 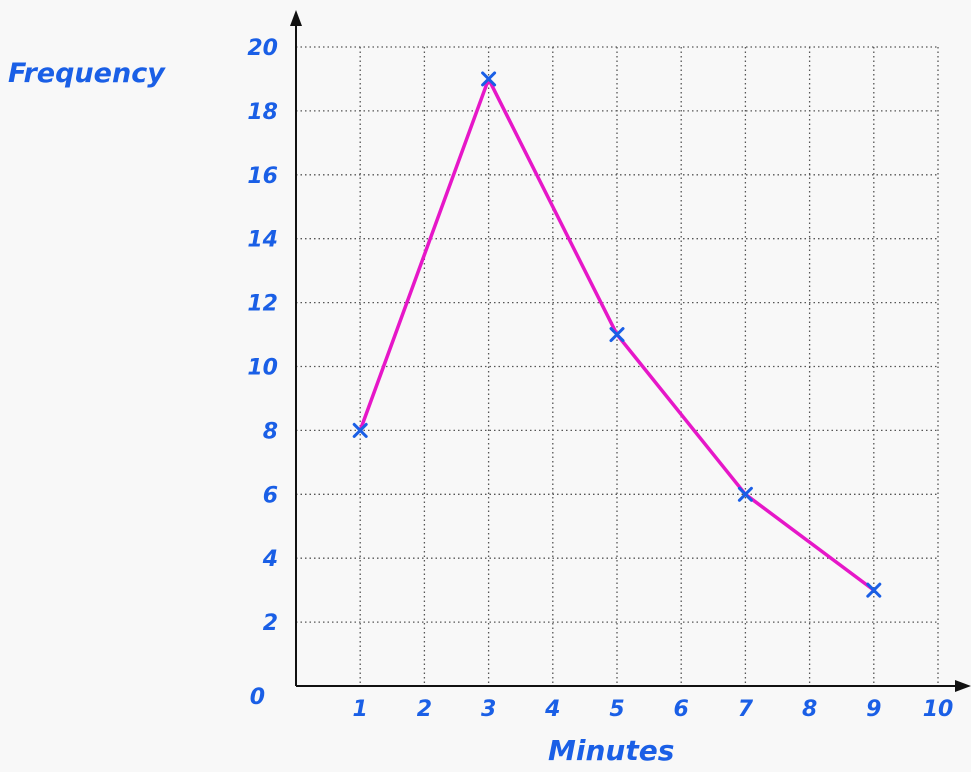 What do you see at coordinates (488, 709) in the screenshot?
I see `x-tick-label: 3` at bounding box center [488, 709].